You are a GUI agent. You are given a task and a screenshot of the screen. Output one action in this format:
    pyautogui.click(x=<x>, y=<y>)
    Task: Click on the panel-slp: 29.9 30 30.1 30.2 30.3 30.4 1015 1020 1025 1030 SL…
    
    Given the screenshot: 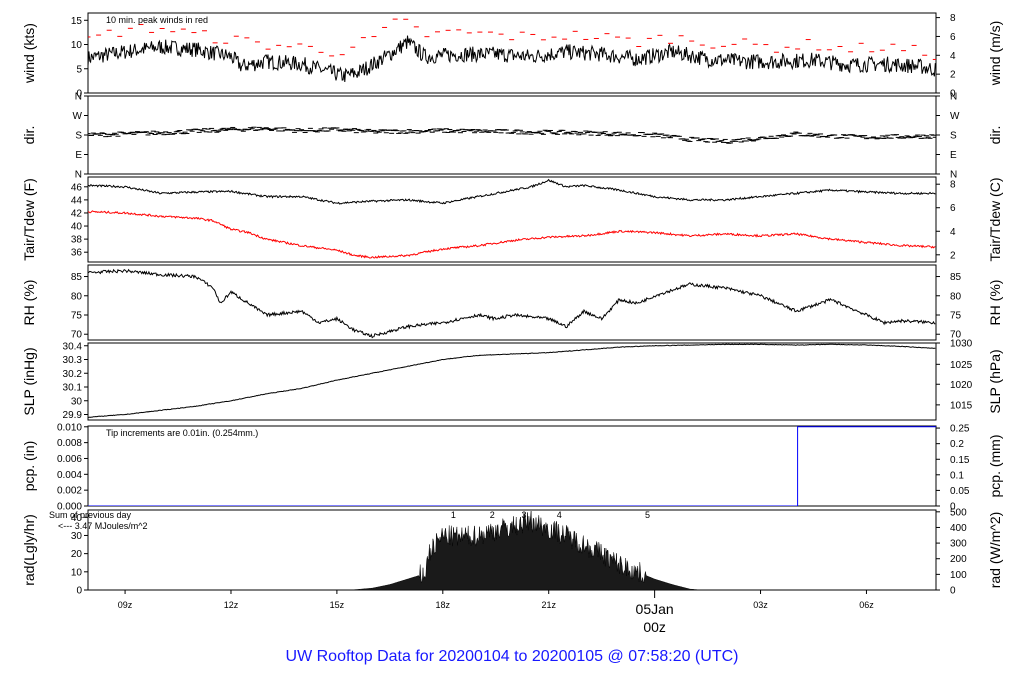 What is the action you would take?
    pyautogui.click(x=512, y=380)
    